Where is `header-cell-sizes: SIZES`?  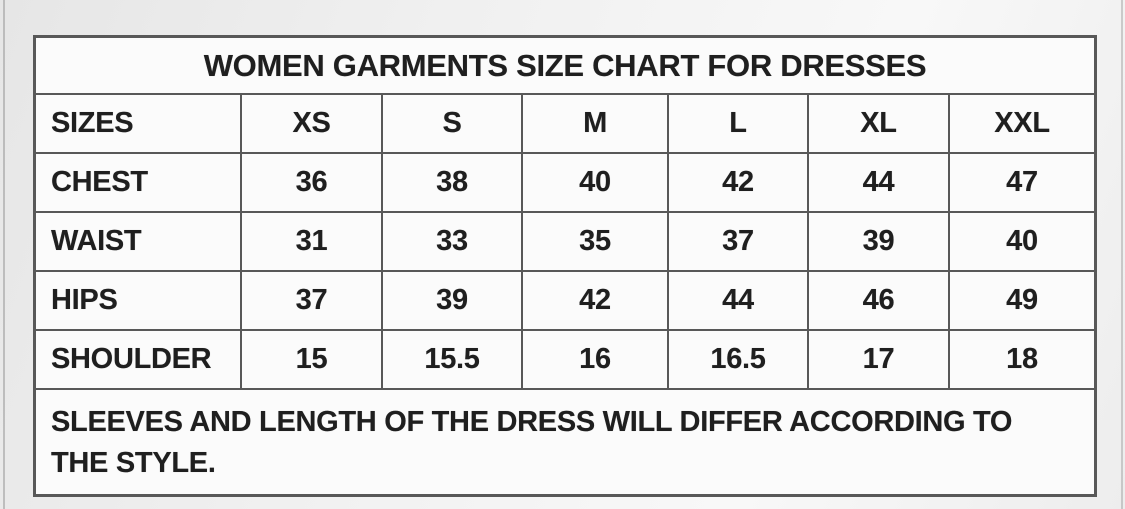
header-cell-sizes: SIZES is located at coordinates (139, 123).